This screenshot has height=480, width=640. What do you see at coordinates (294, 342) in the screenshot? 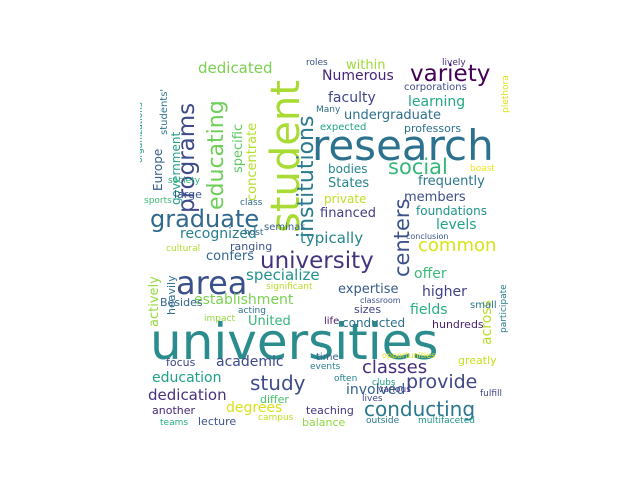
I see `cloud-word: universities` at bounding box center [294, 342].